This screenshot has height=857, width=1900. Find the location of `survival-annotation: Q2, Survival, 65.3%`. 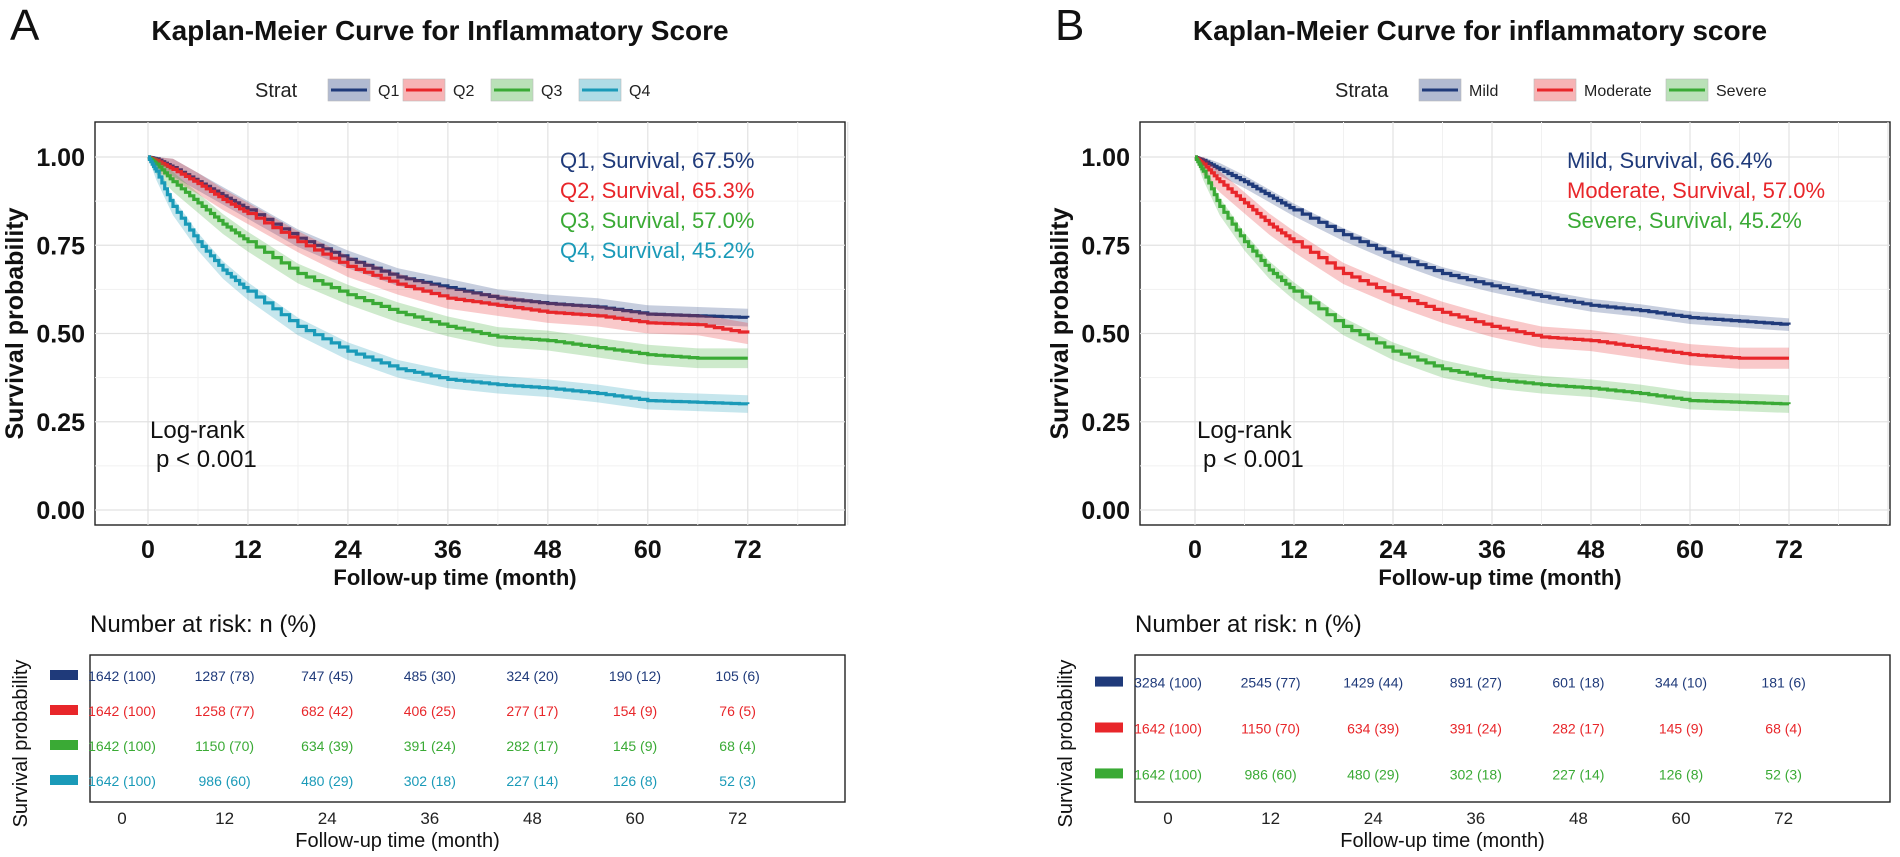

survival-annotation: Q2, Survival, 65.3% is located at coordinates (657, 190).